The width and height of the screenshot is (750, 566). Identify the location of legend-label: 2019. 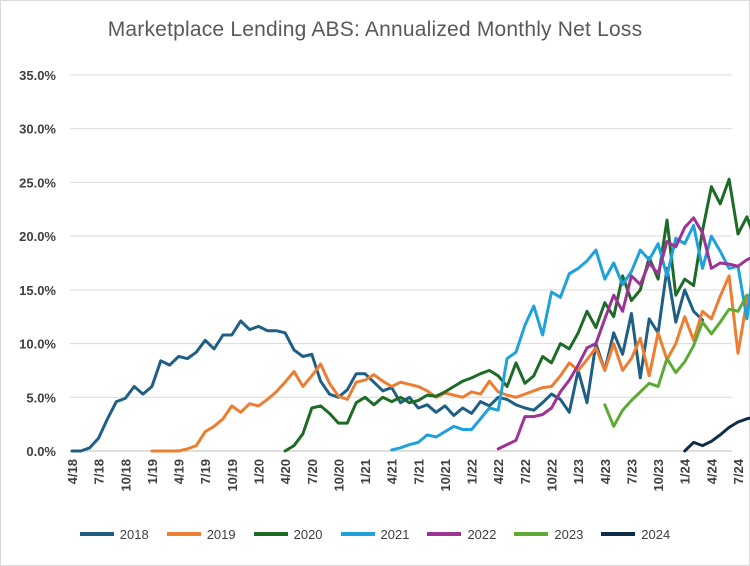
(221, 534).